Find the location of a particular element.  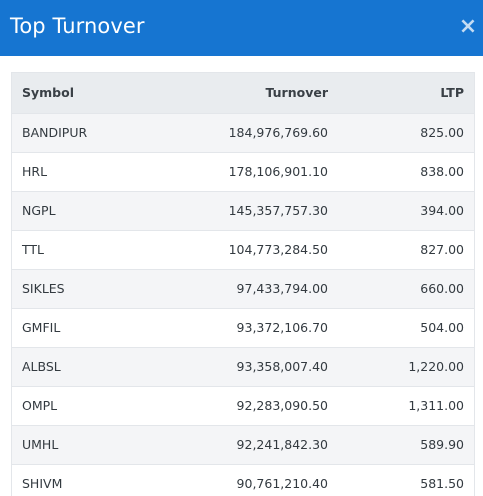

cell-ltp: 581.50 is located at coordinates (442, 484).